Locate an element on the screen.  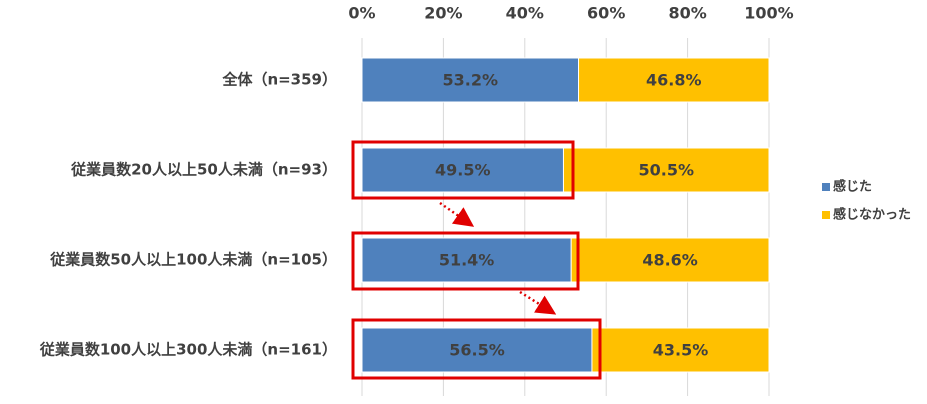
data-label: 51.4% is located at coordinates (467, 260).